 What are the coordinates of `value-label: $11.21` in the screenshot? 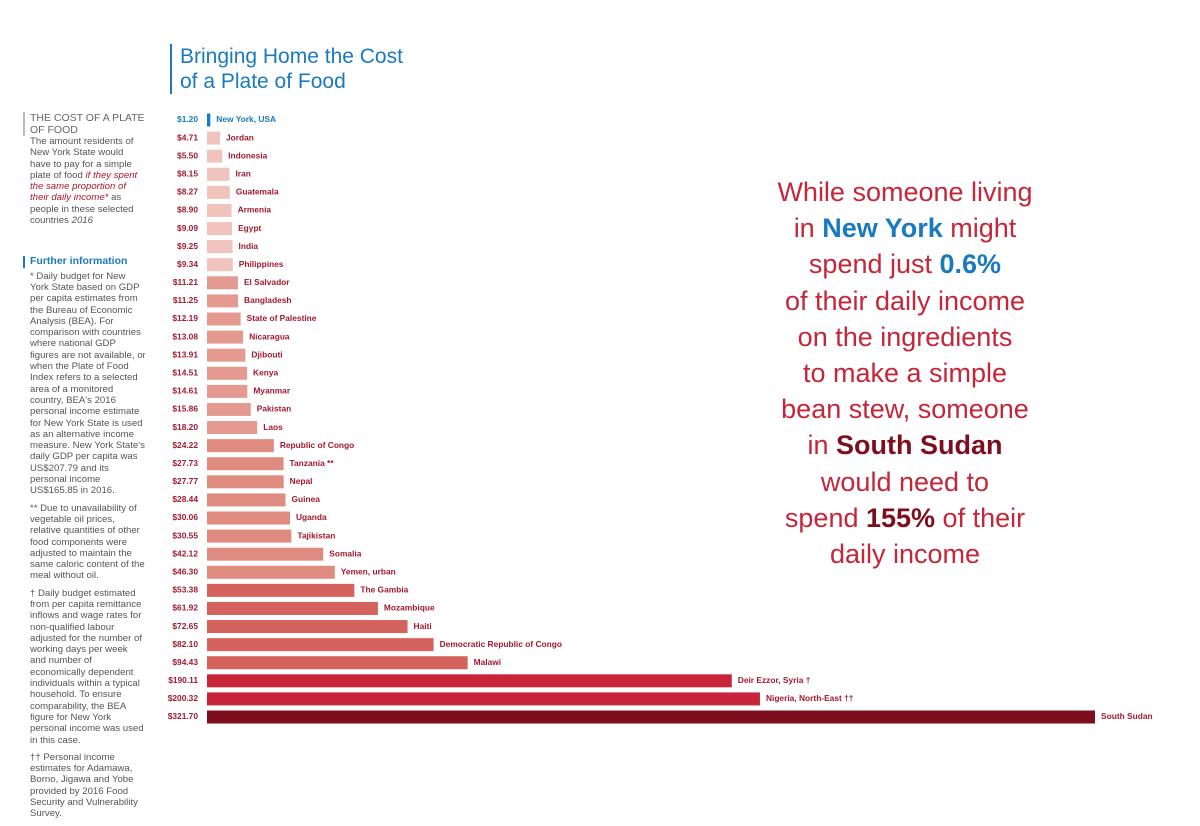 It's located at (185, 282).